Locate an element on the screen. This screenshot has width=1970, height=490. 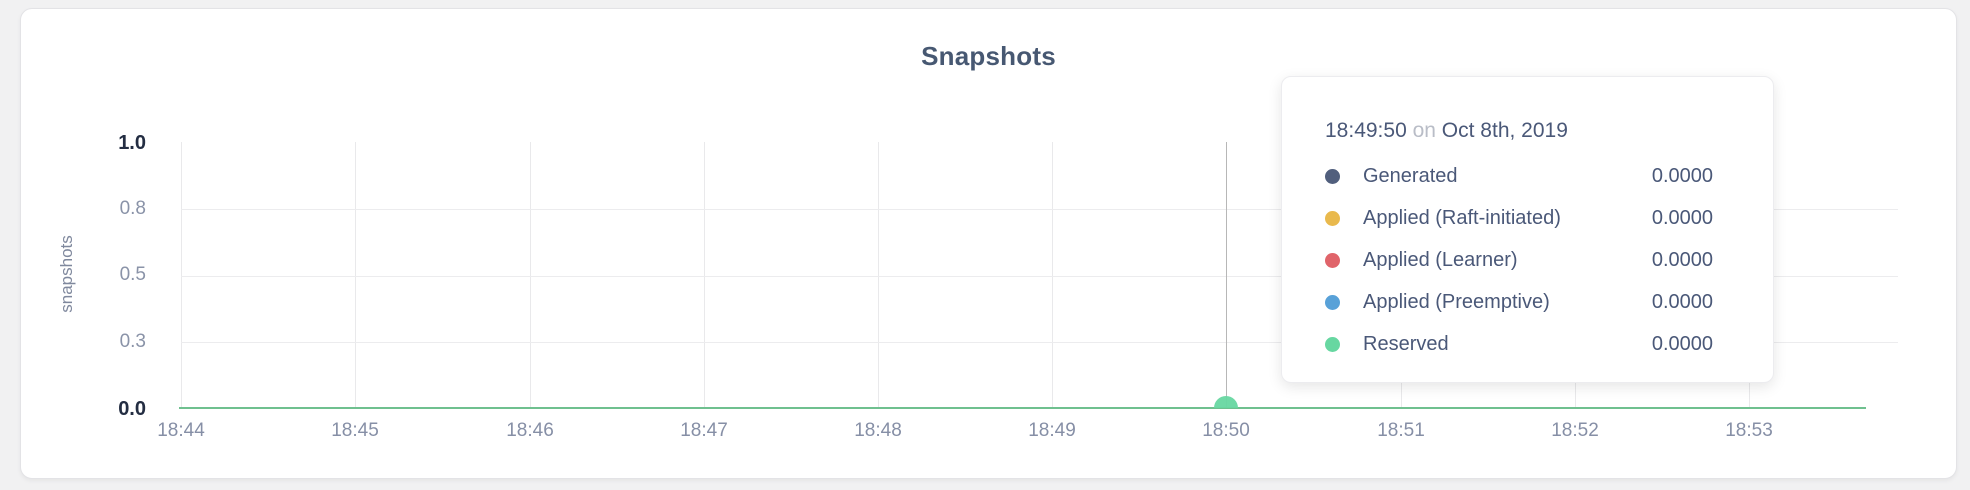
tooltip-time: 18:49:50 is located at coordinates (1366, 130).